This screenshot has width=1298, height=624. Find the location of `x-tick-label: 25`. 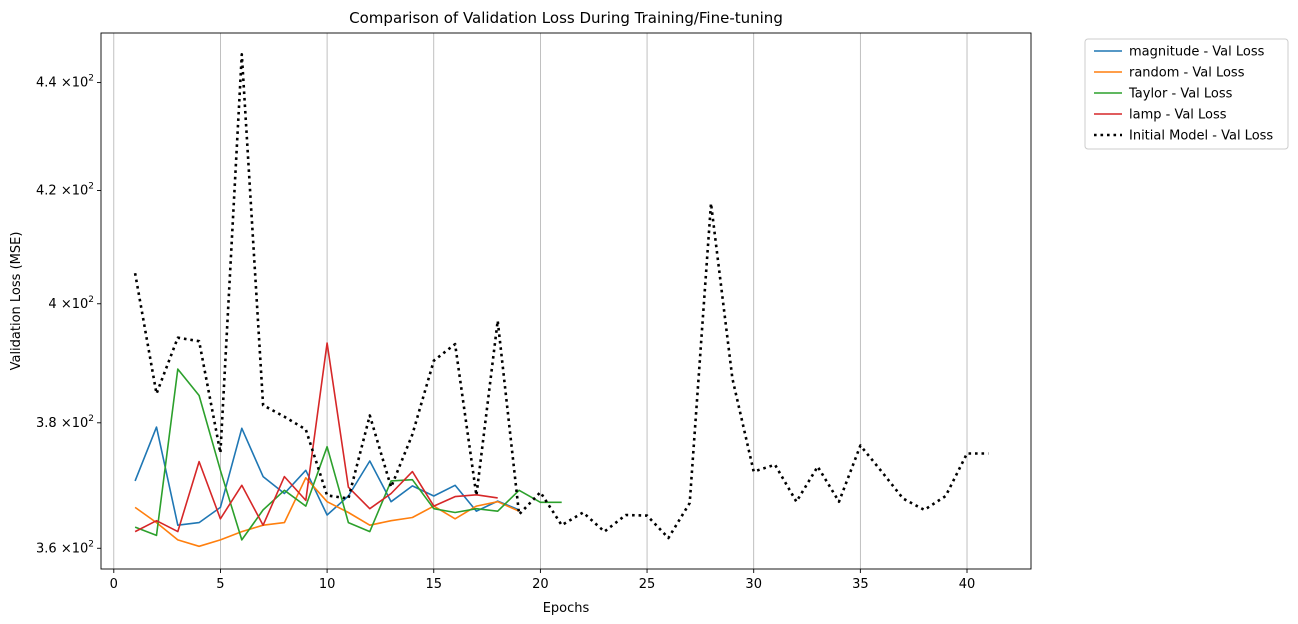

x-tick-label: 25 is located at coordinates (647, 584).